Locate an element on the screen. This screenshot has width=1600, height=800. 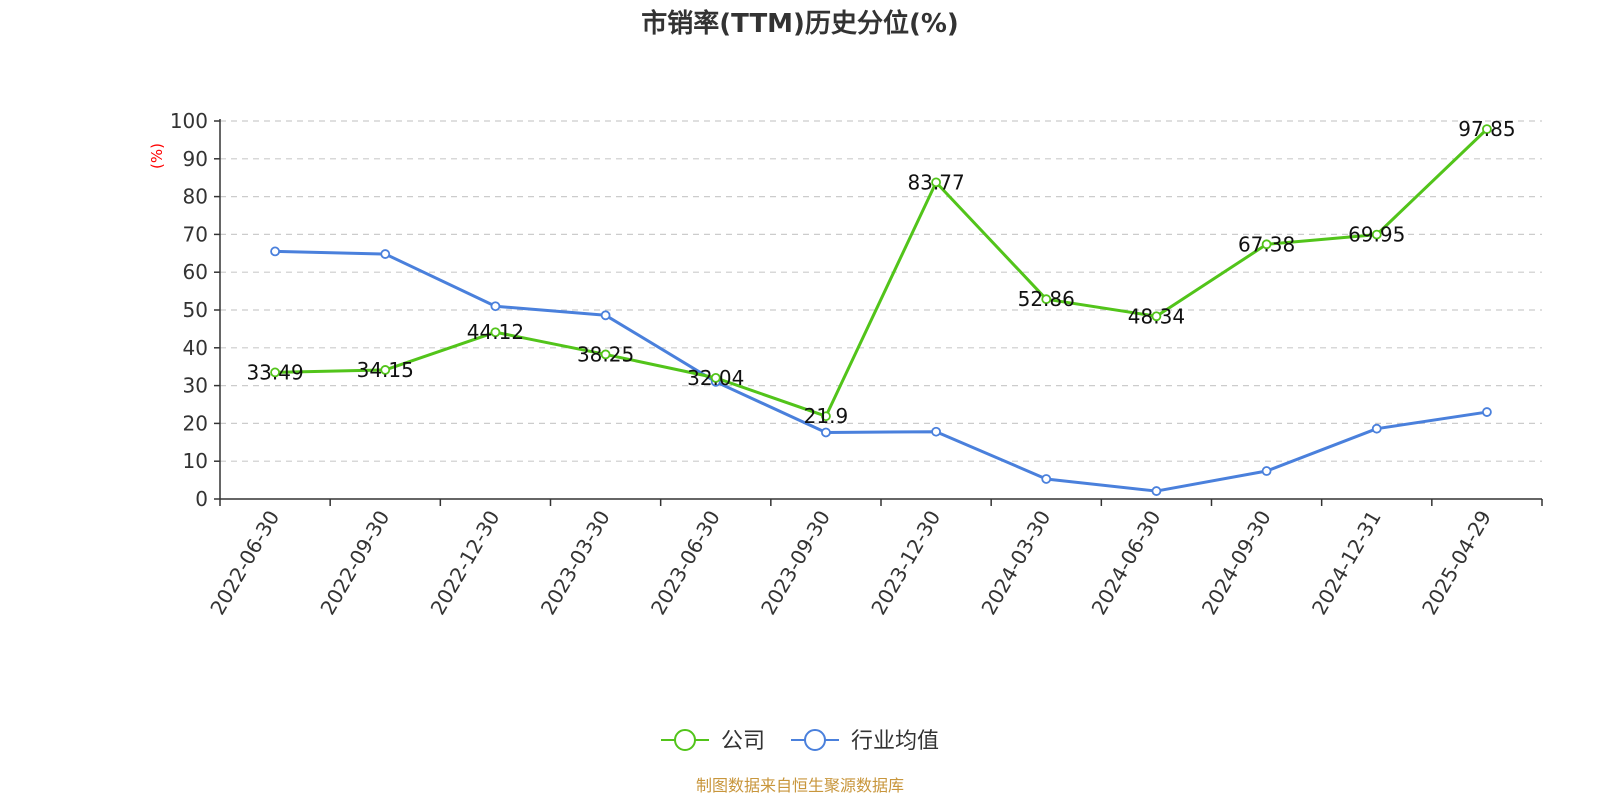
y-tick-label: 10 is located at coordinates (195, 461).